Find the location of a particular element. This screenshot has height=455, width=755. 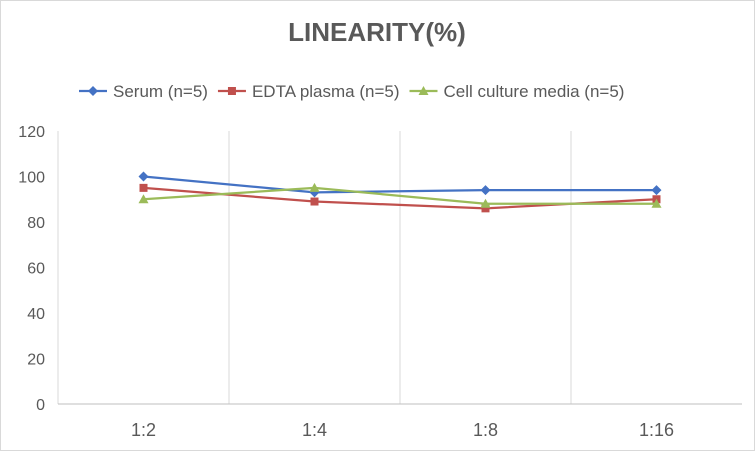

legend-item-2: EDTA plasma (n=5) is located at coordinates (308, 91).